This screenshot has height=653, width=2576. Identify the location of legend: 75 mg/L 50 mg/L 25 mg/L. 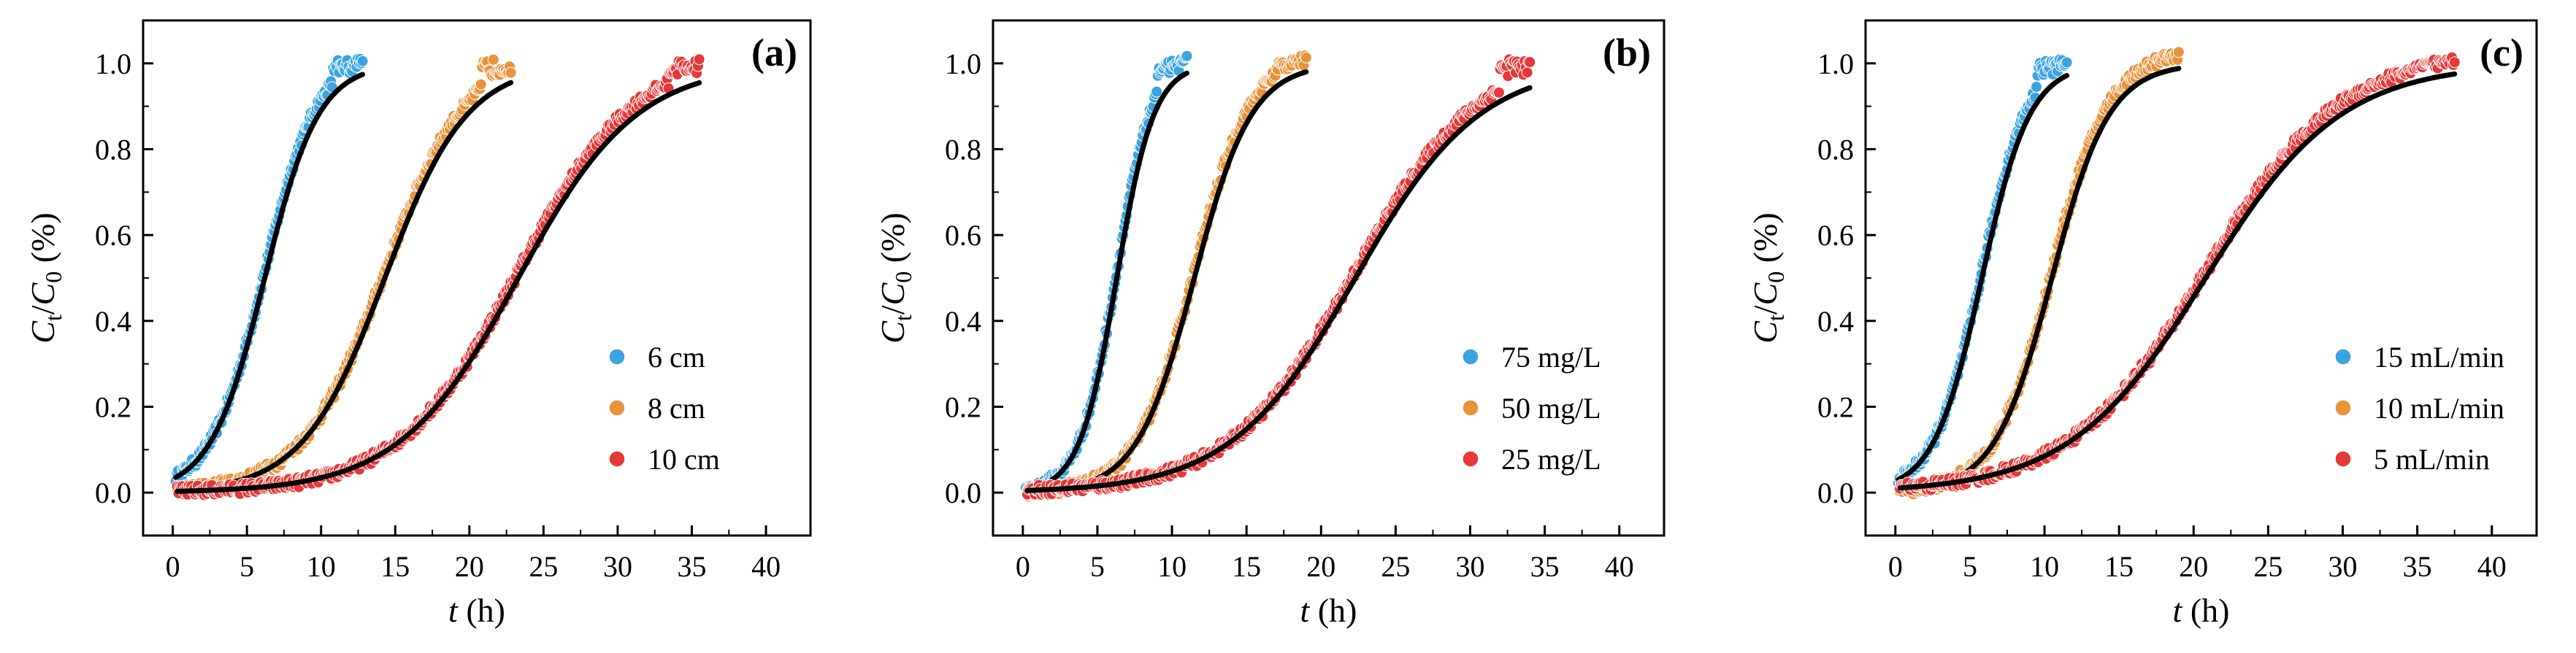
(1532, 408).